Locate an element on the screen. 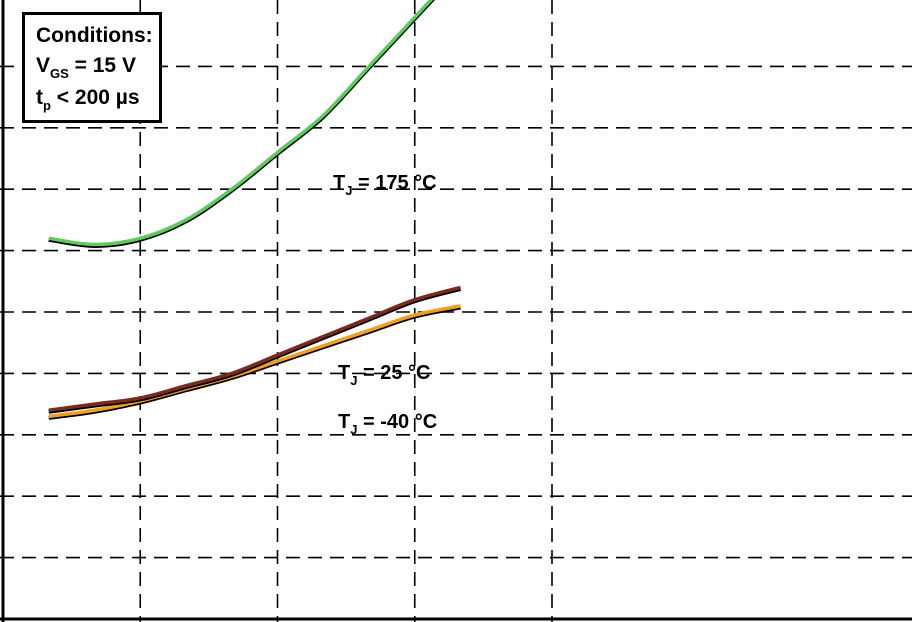 Image resolution: width=912 pixels, height=622 pixels. label-tj-25-main: T is located at coordinates (344, 373).